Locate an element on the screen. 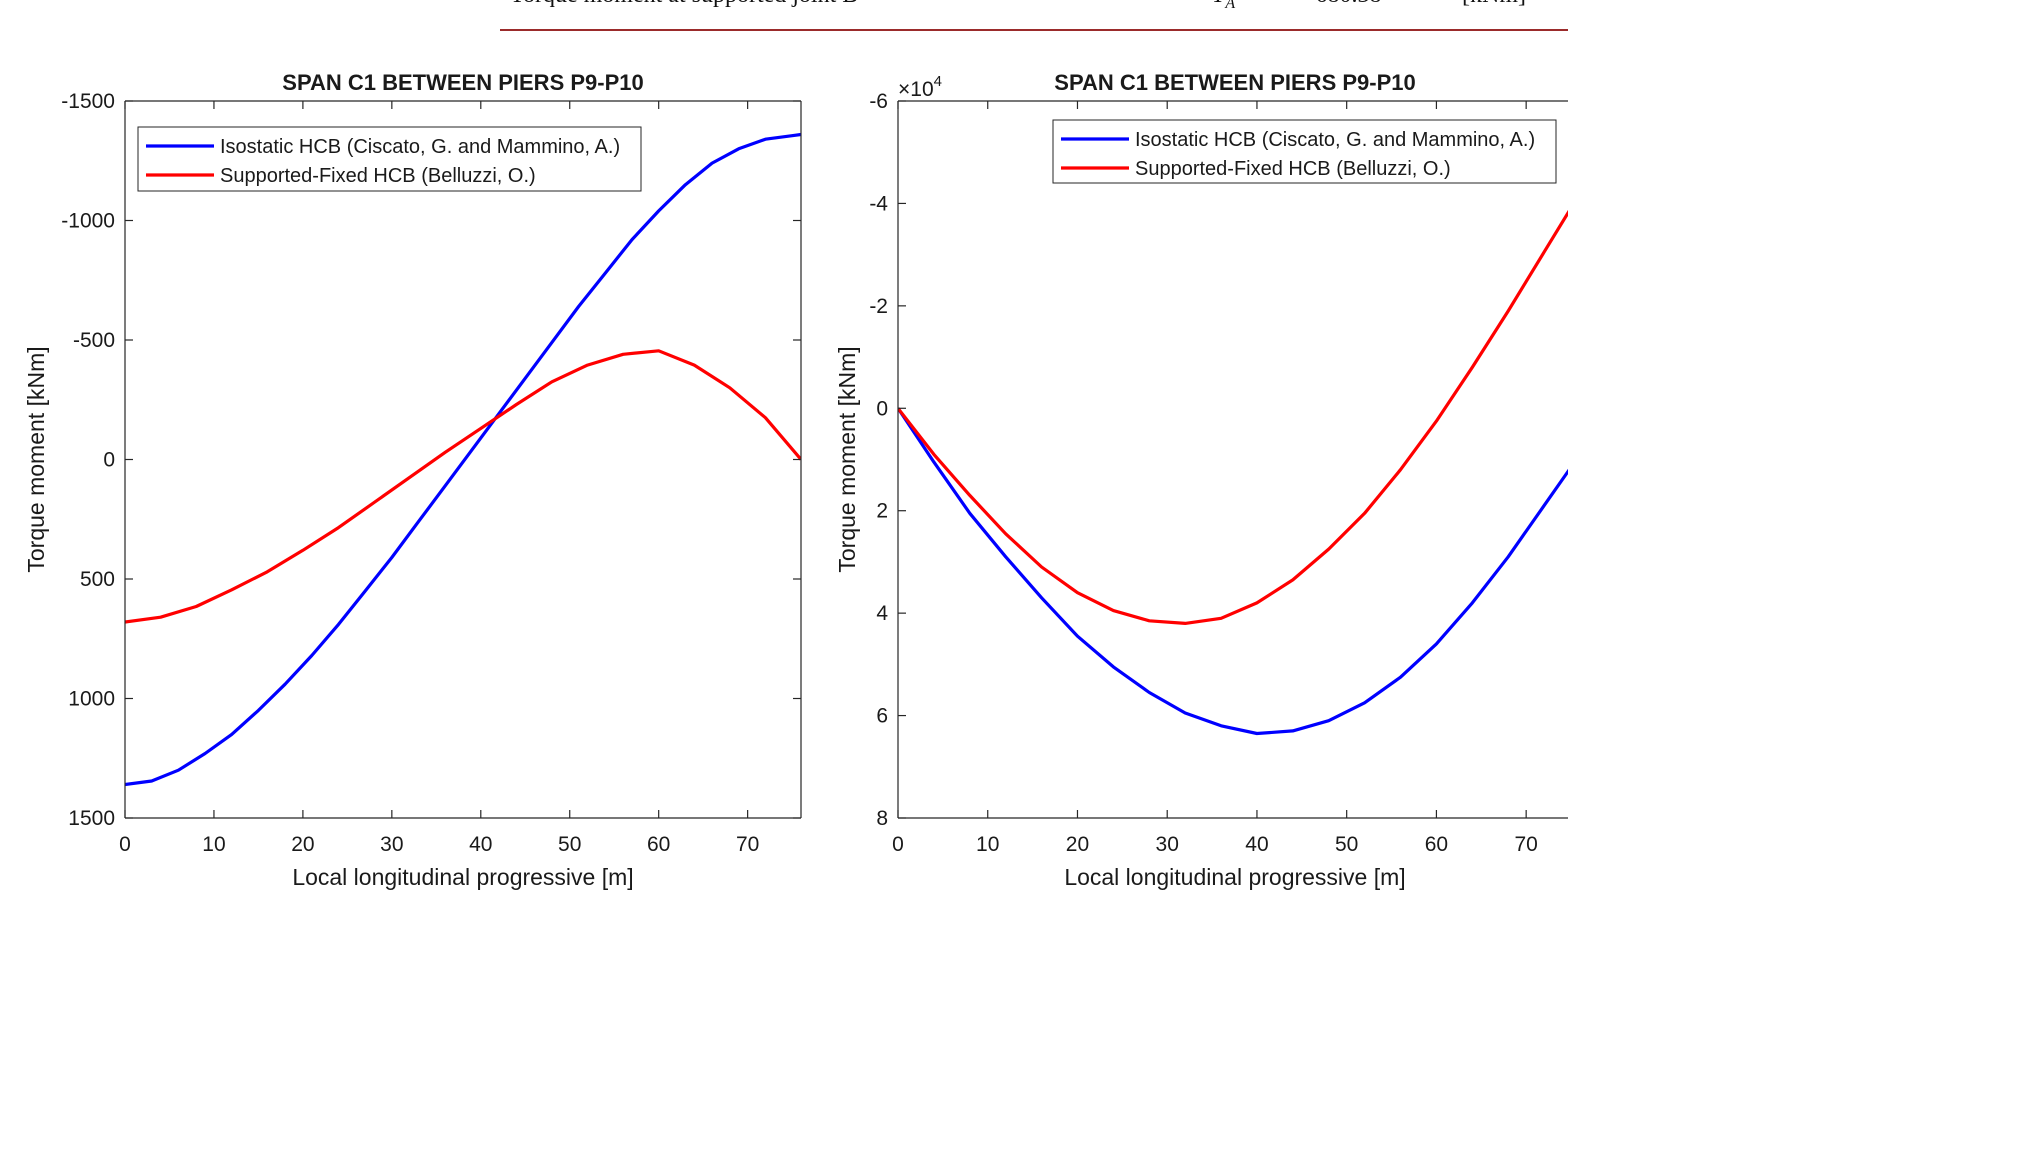  header-symbol: TA is located at coordinates (1223, 6).